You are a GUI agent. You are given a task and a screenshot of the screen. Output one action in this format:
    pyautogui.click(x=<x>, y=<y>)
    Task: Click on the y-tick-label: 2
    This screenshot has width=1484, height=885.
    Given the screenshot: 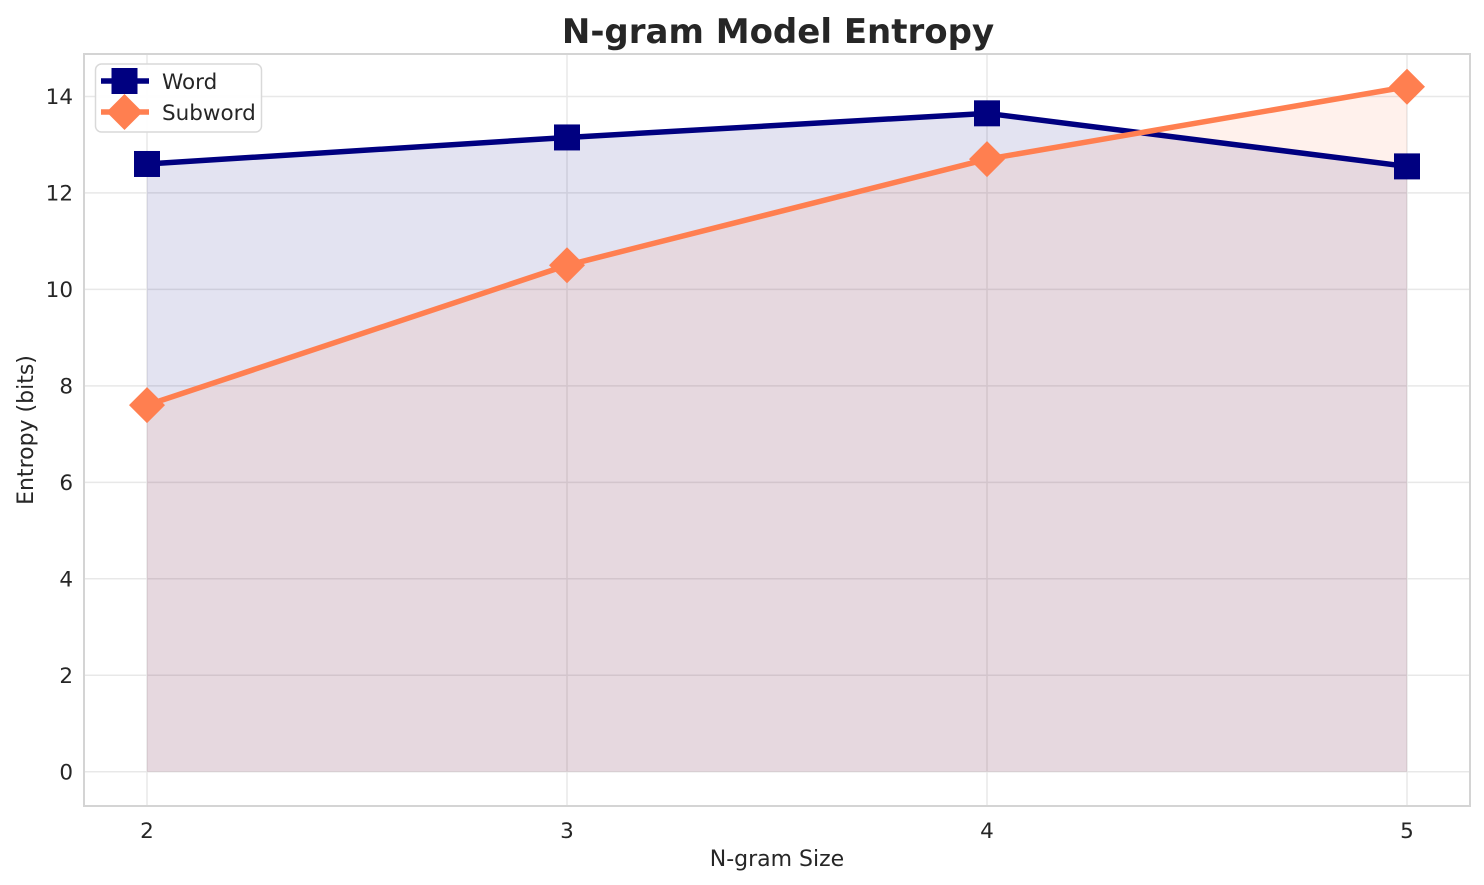 What is the action you would take?
    pyautogui.click(x=66, y=676)
    